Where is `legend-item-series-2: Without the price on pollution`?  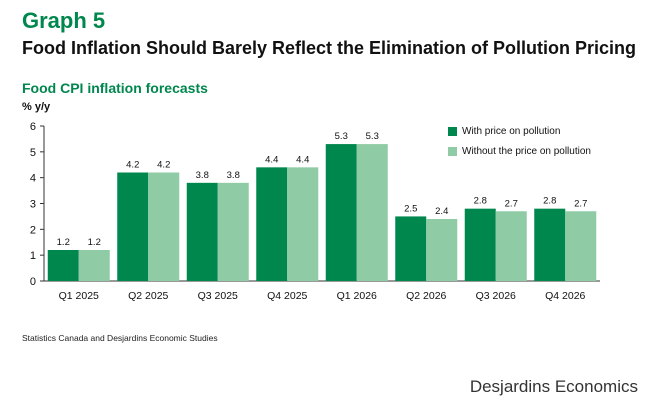
legend-item-series-2: Without the price on pollution is located at coordinates (519, 151).